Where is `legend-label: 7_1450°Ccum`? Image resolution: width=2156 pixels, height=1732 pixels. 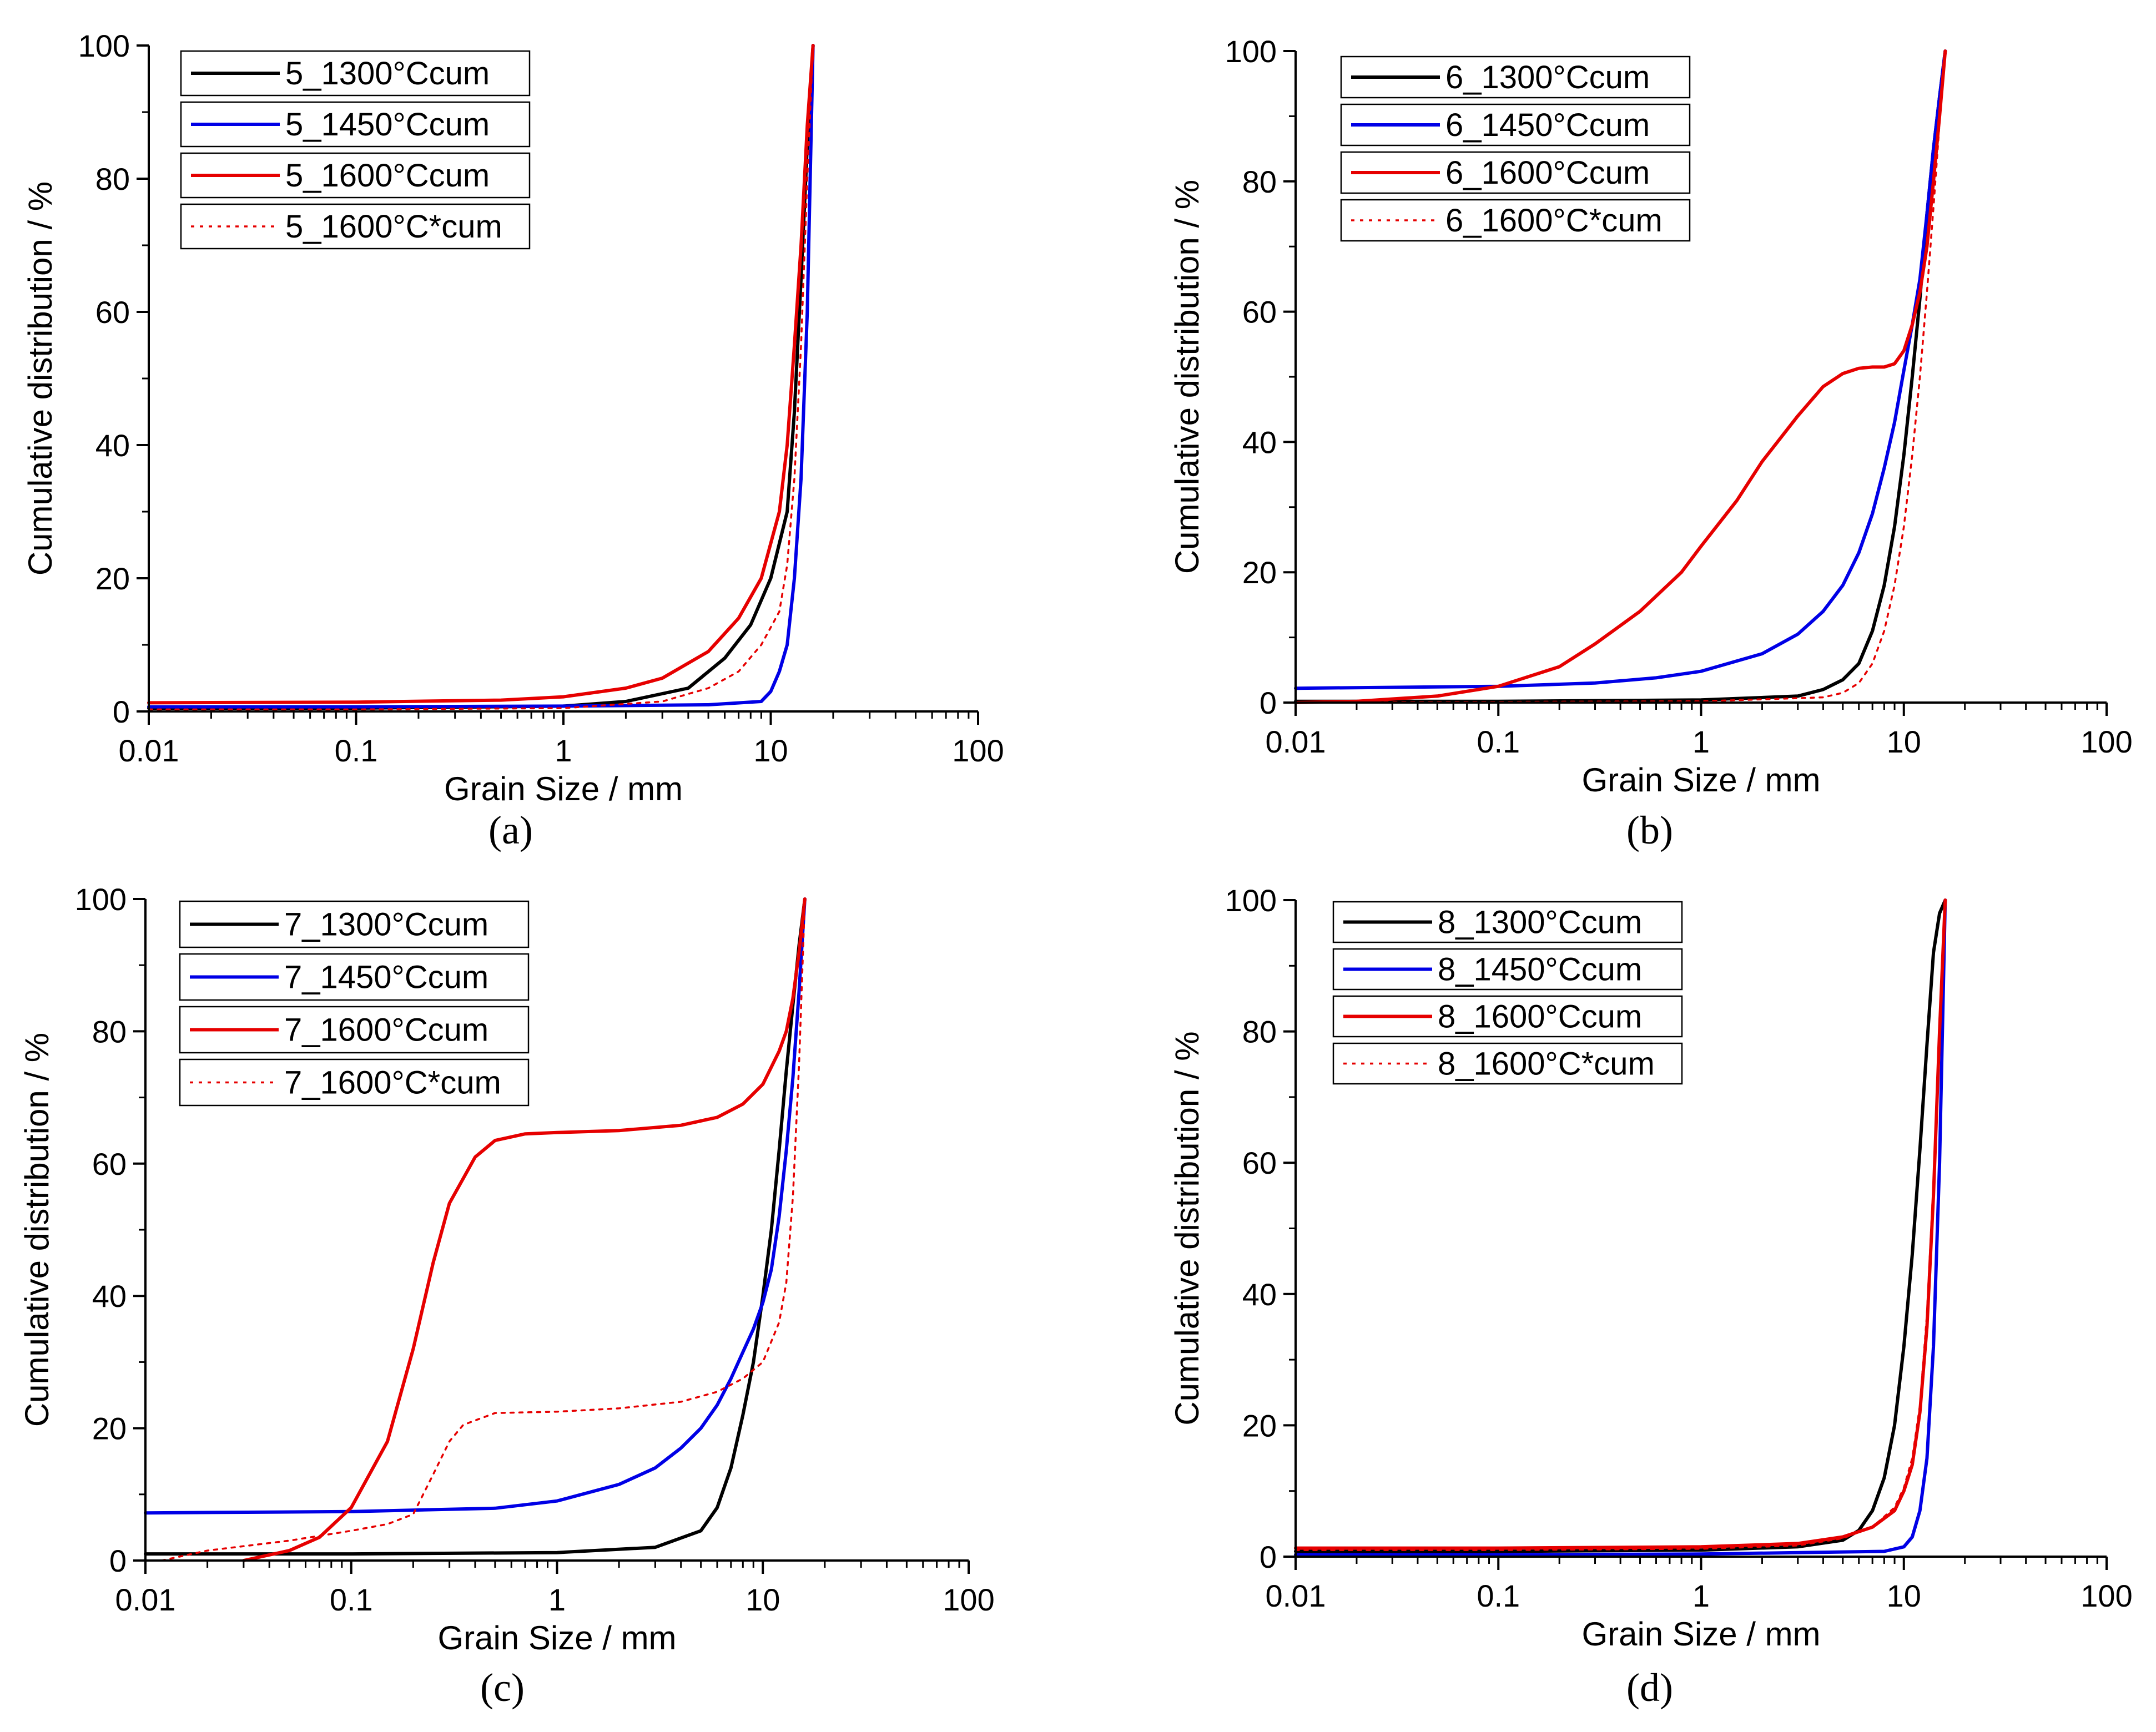
legend-label: 7_1450°Ccum is located at coordinates (386, 978).